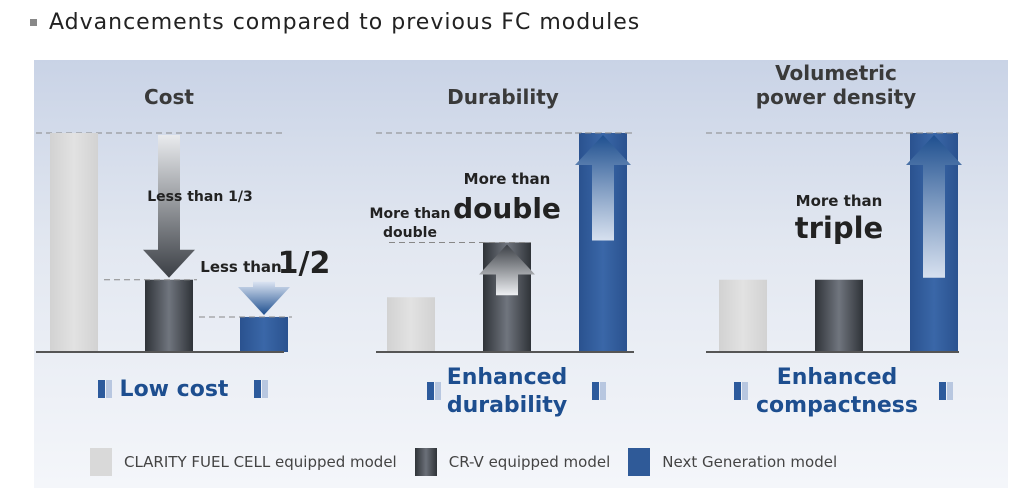 This screenshot has width=1024, height=495. What do you see at coordinates (507, 208) in the screenshot?
I see `annotation-label-emphasis: double` at bounding box center [507, 208].